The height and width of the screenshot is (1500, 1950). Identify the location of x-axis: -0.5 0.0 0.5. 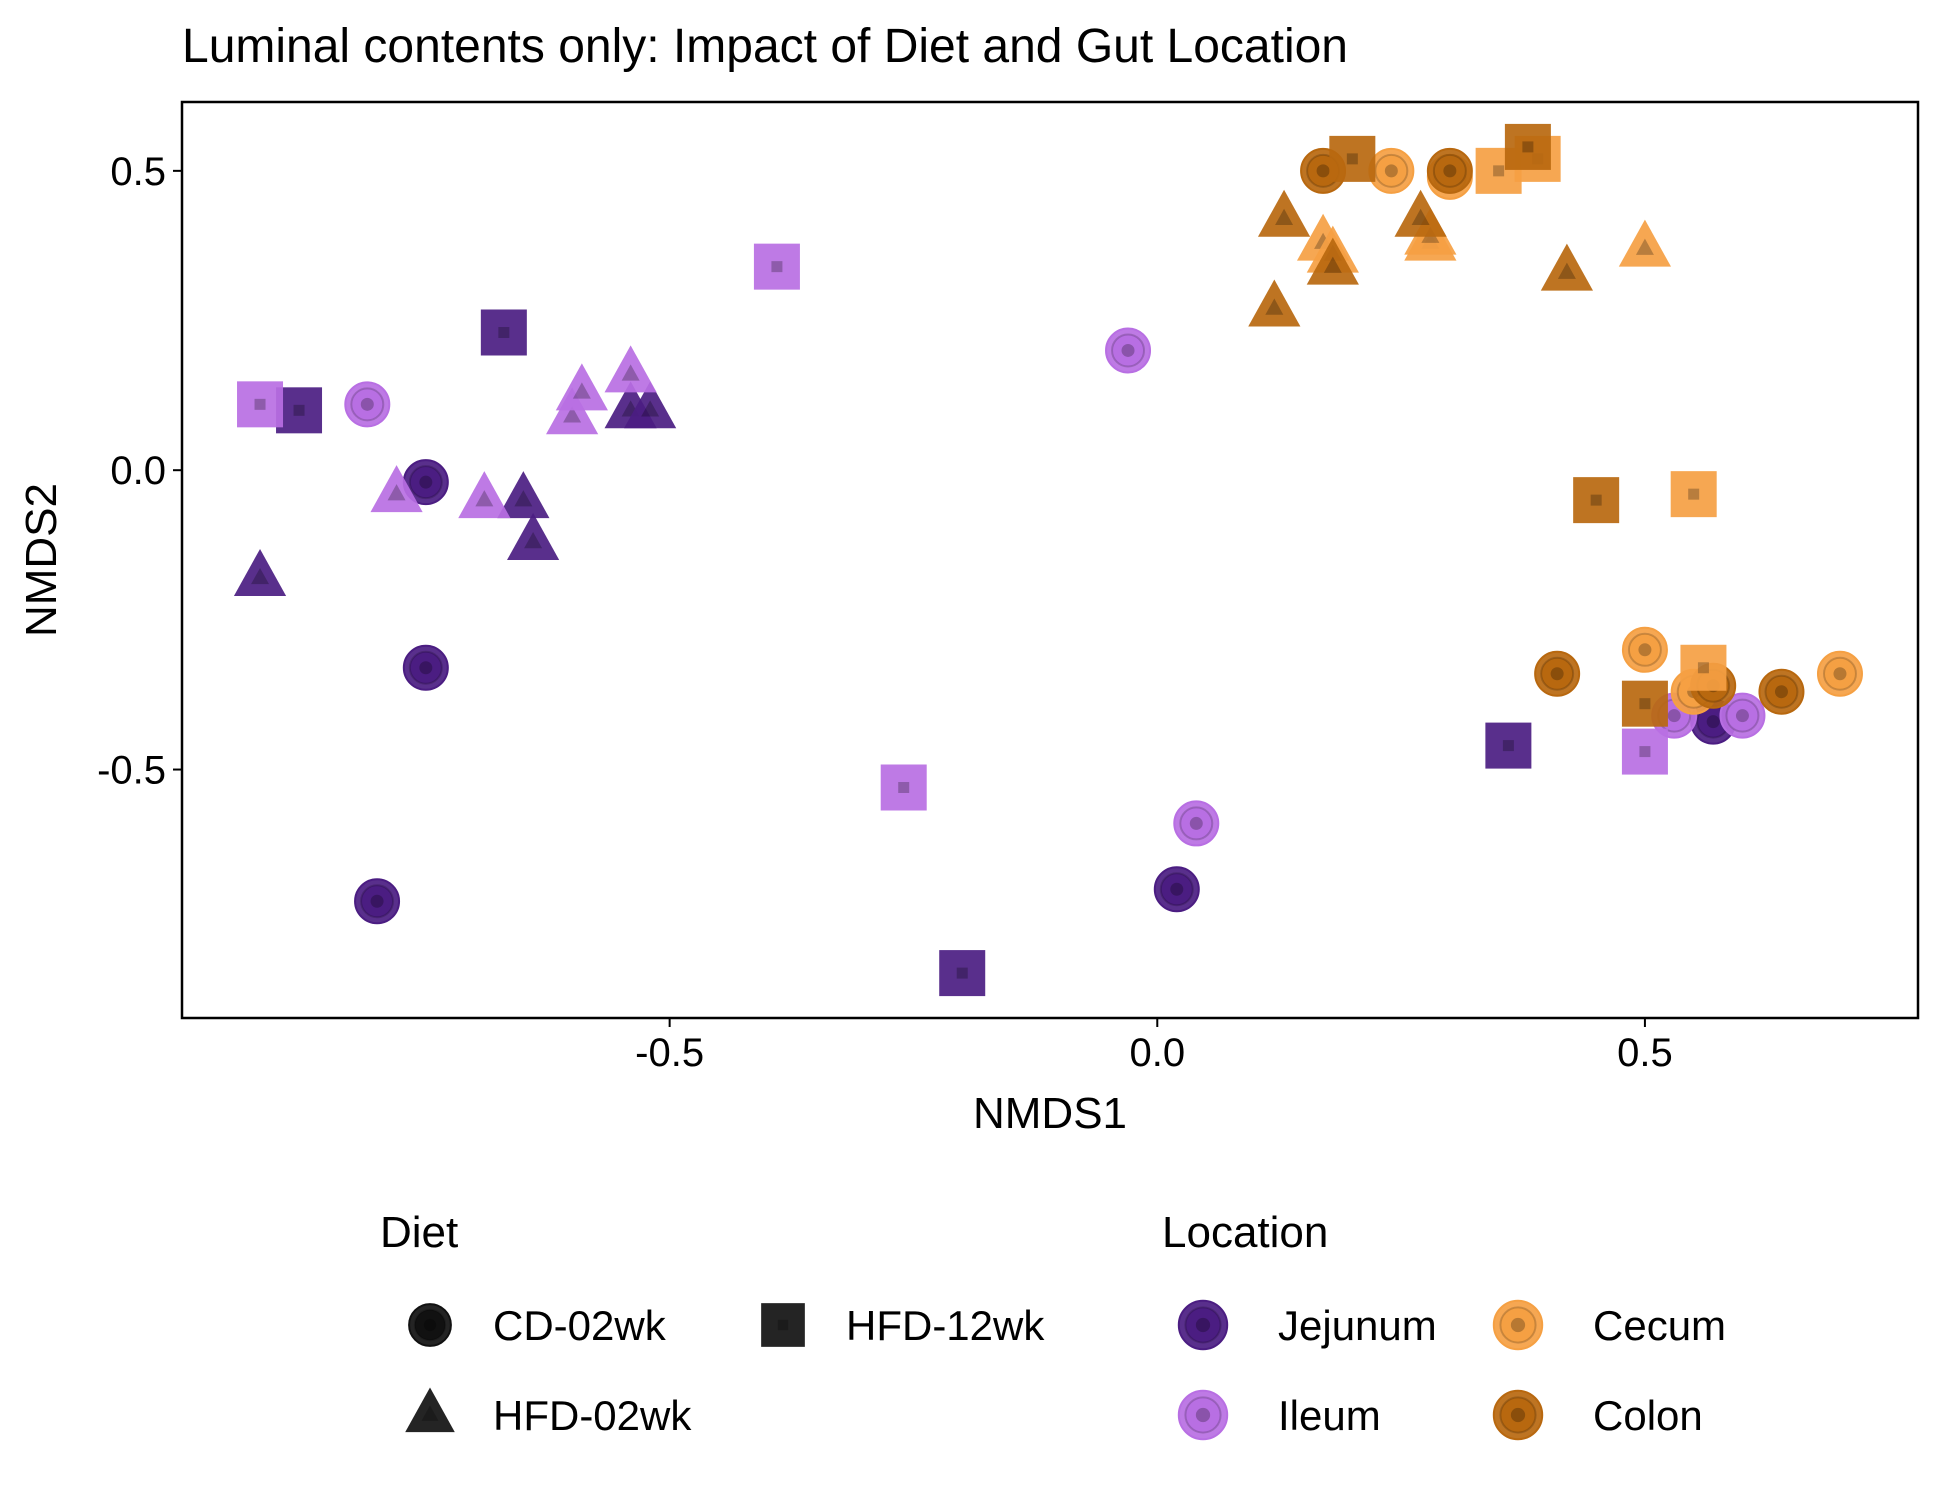
(1154, 1046).